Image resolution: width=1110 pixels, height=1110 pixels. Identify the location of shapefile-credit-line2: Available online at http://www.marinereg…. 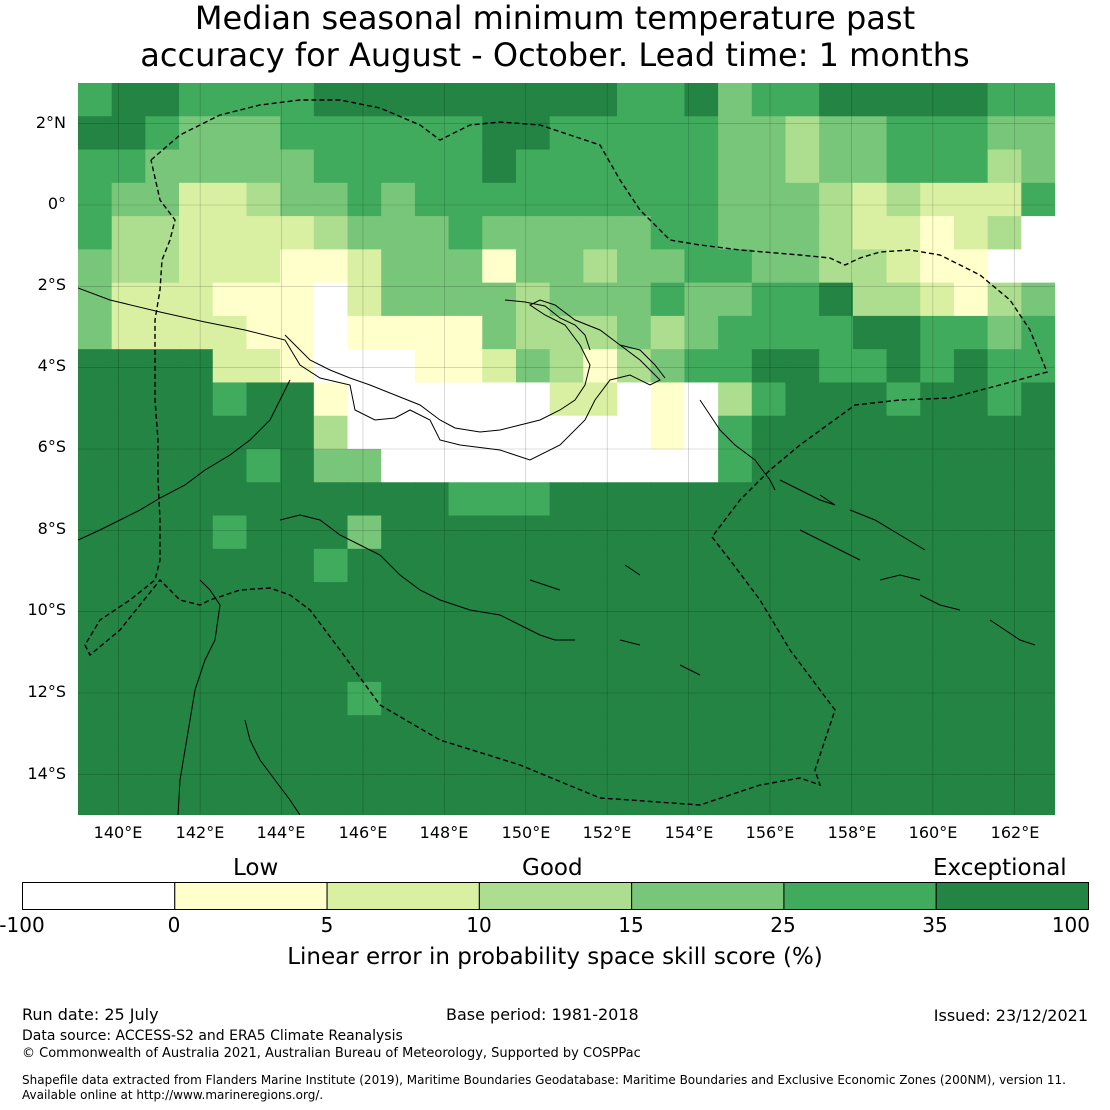
(173, 1095).